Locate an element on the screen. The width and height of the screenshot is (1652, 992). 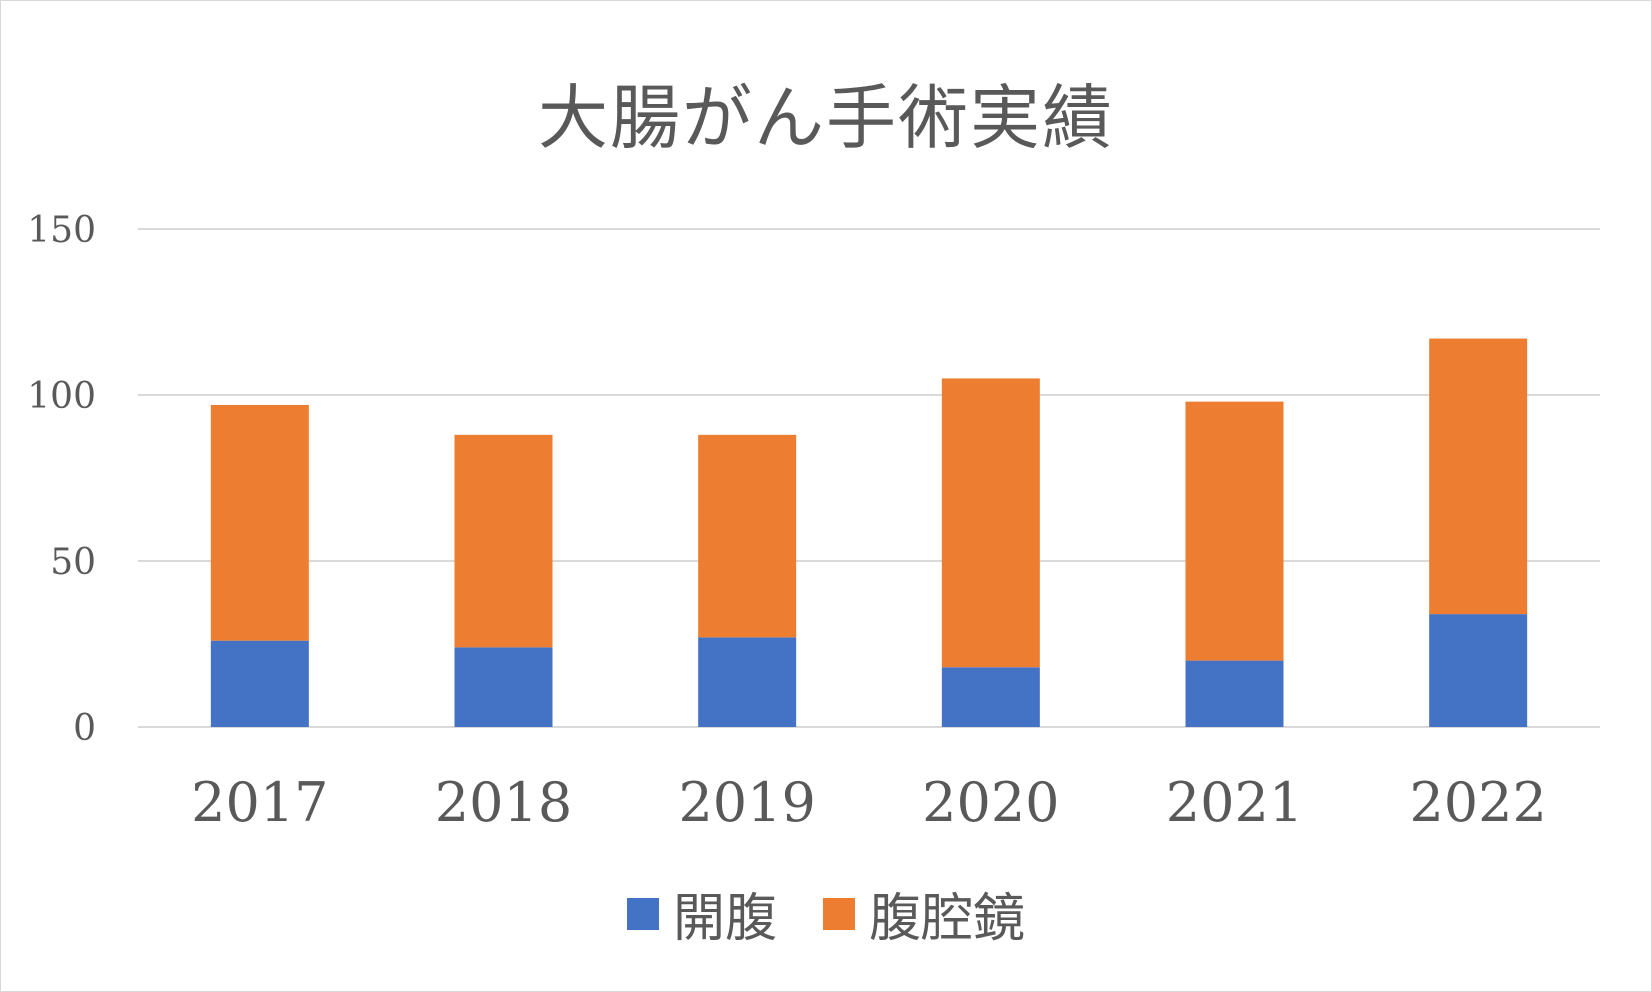
legend-item-open-surgery: 開腹 is located at coordinates (701, 913).